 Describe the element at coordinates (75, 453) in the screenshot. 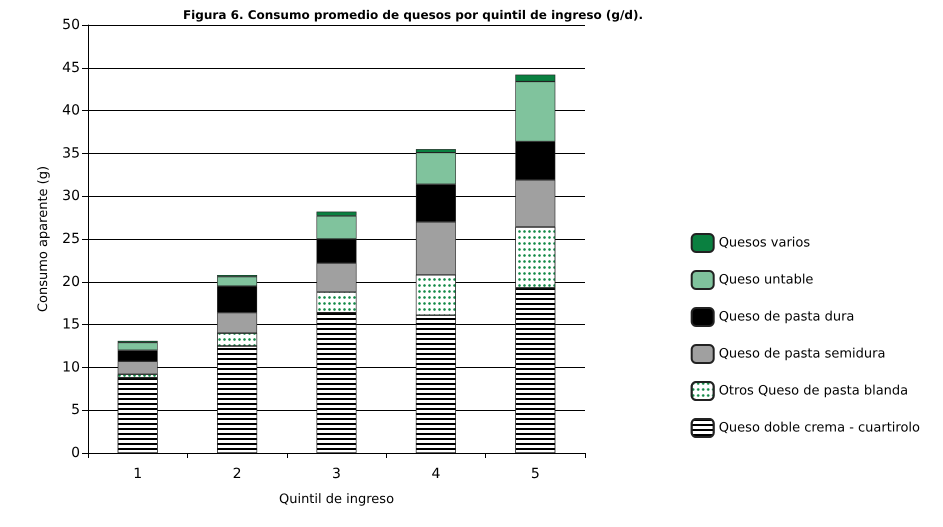

I see `y-tick-label: 0` at that location.